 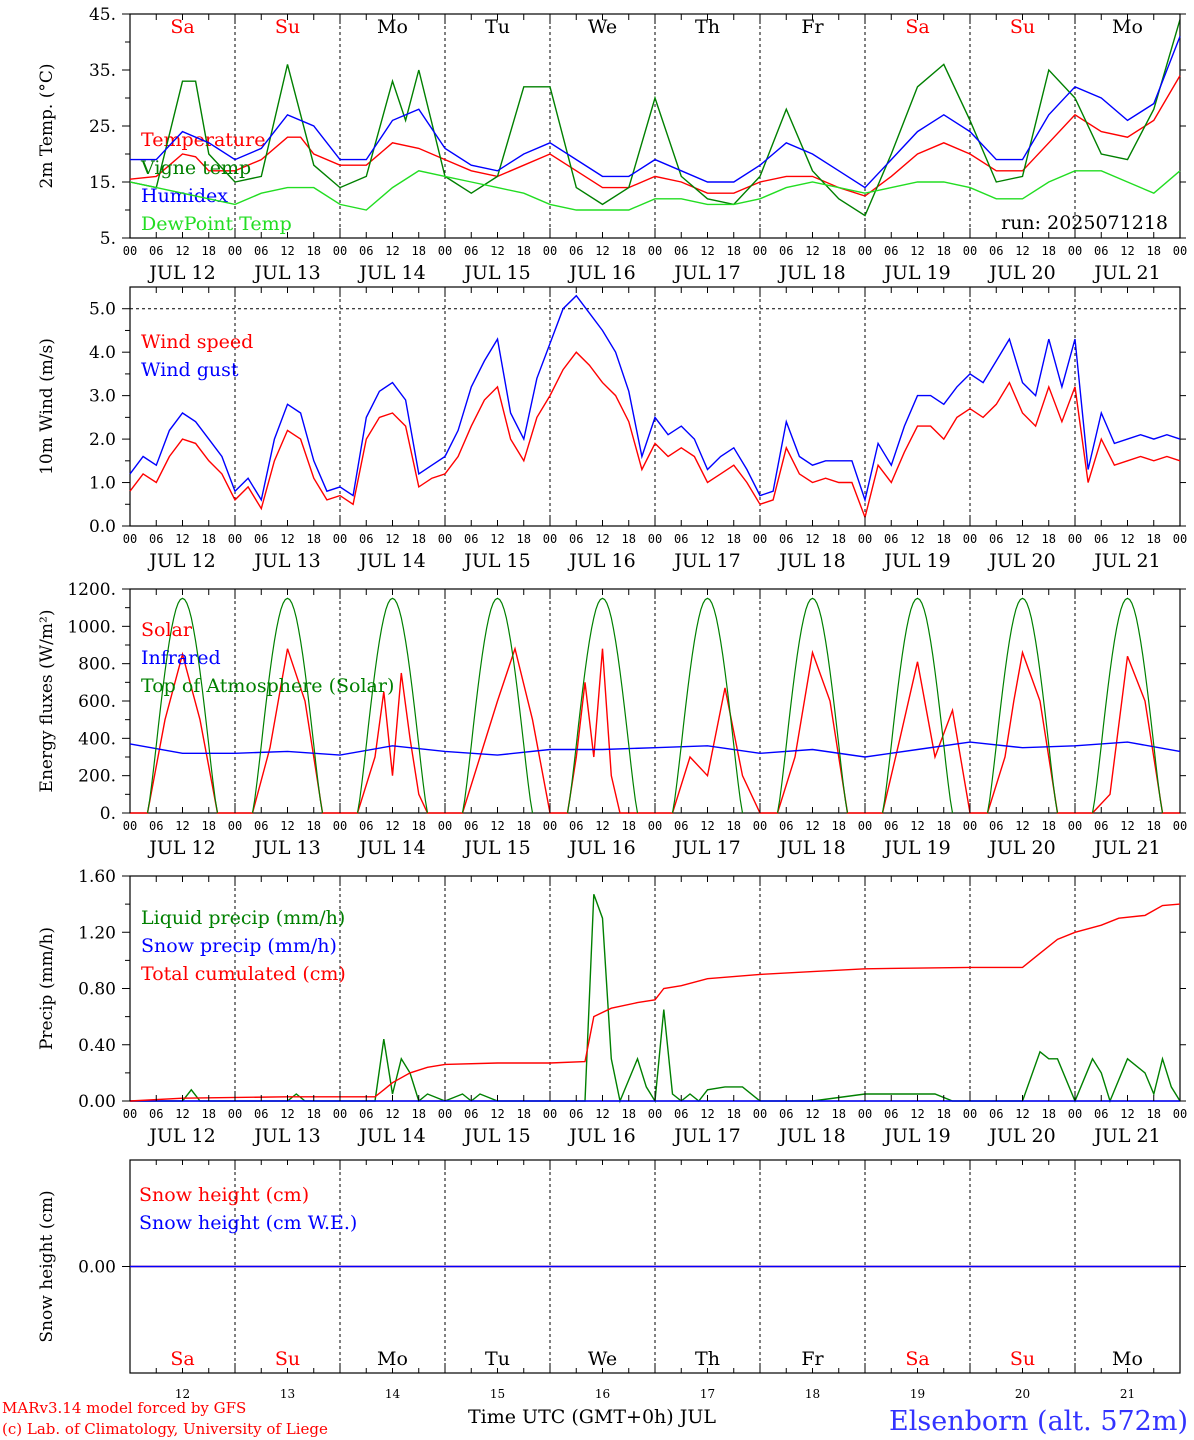 What do you see at coordinates (108, 239) in the screenshot?
I see `temp-y-tick-label: 5.` at bounding box center [108, 239].